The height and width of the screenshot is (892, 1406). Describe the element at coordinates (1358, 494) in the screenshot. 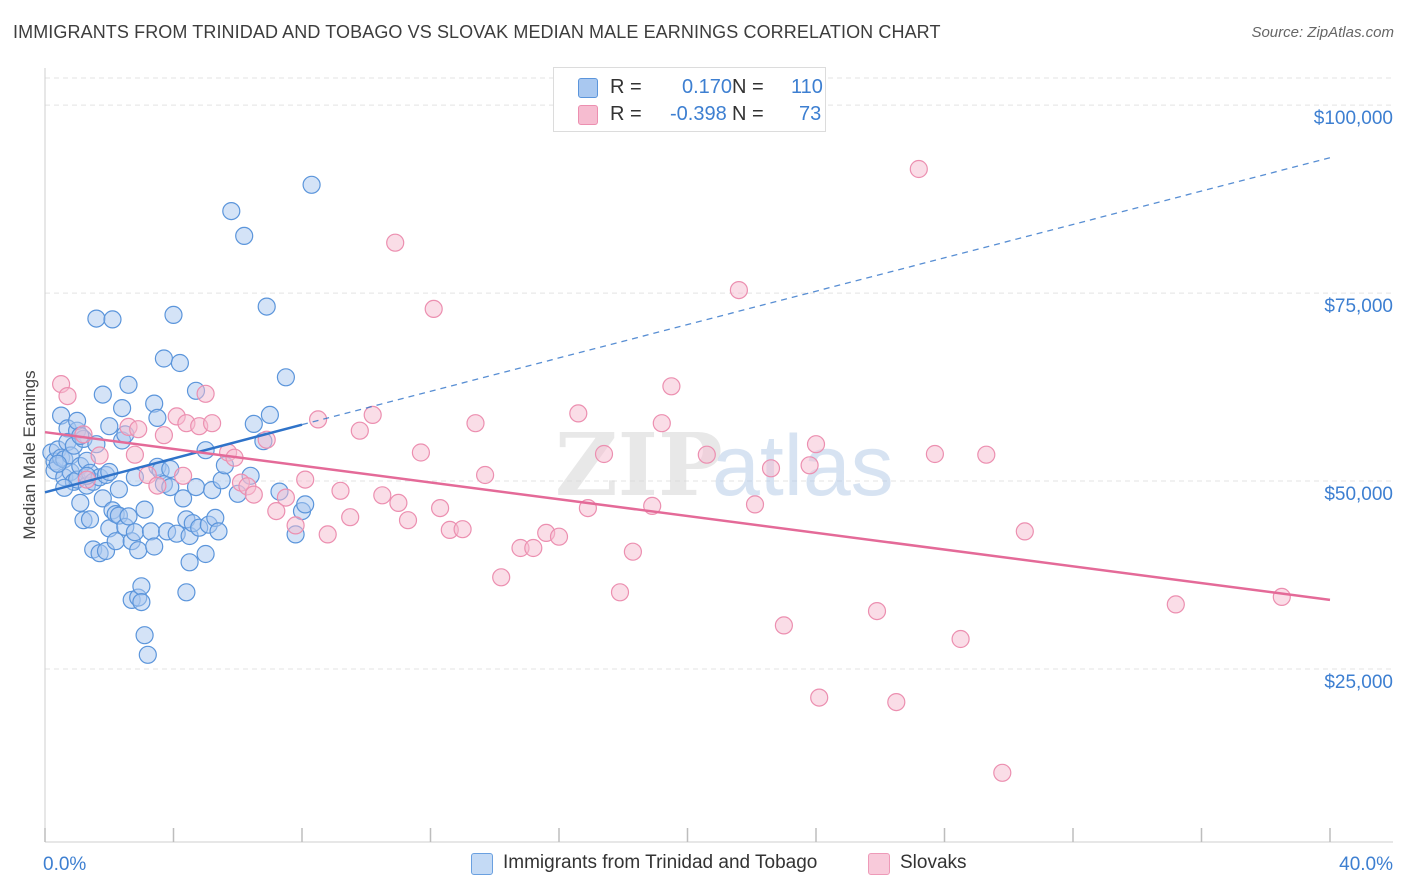

I see `y-tick-label: $50,000` at that location.